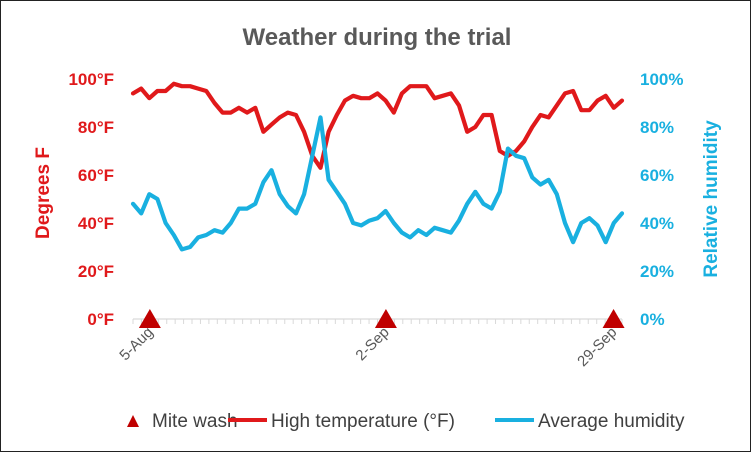  What do you see at coordinates (377, 125) in the screenshot?
I see `series-line-high-temperature-f` at bounding box center [377, 125].